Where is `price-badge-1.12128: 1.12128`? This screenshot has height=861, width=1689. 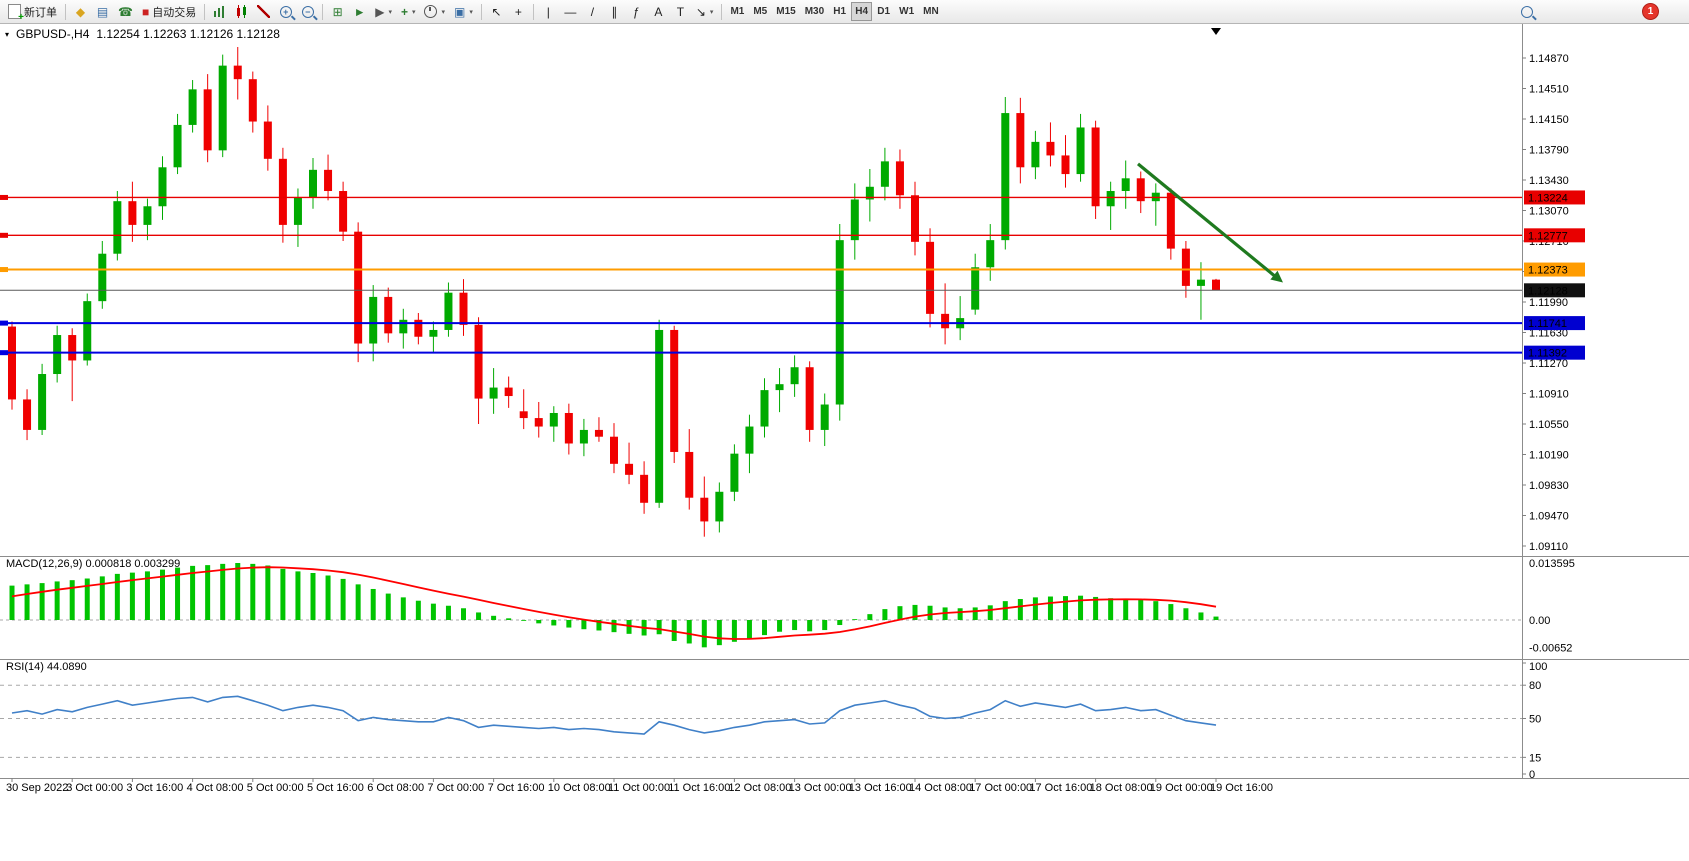 price-badge-1.12128: 1.12128 is located at coordinates (1554, 290).